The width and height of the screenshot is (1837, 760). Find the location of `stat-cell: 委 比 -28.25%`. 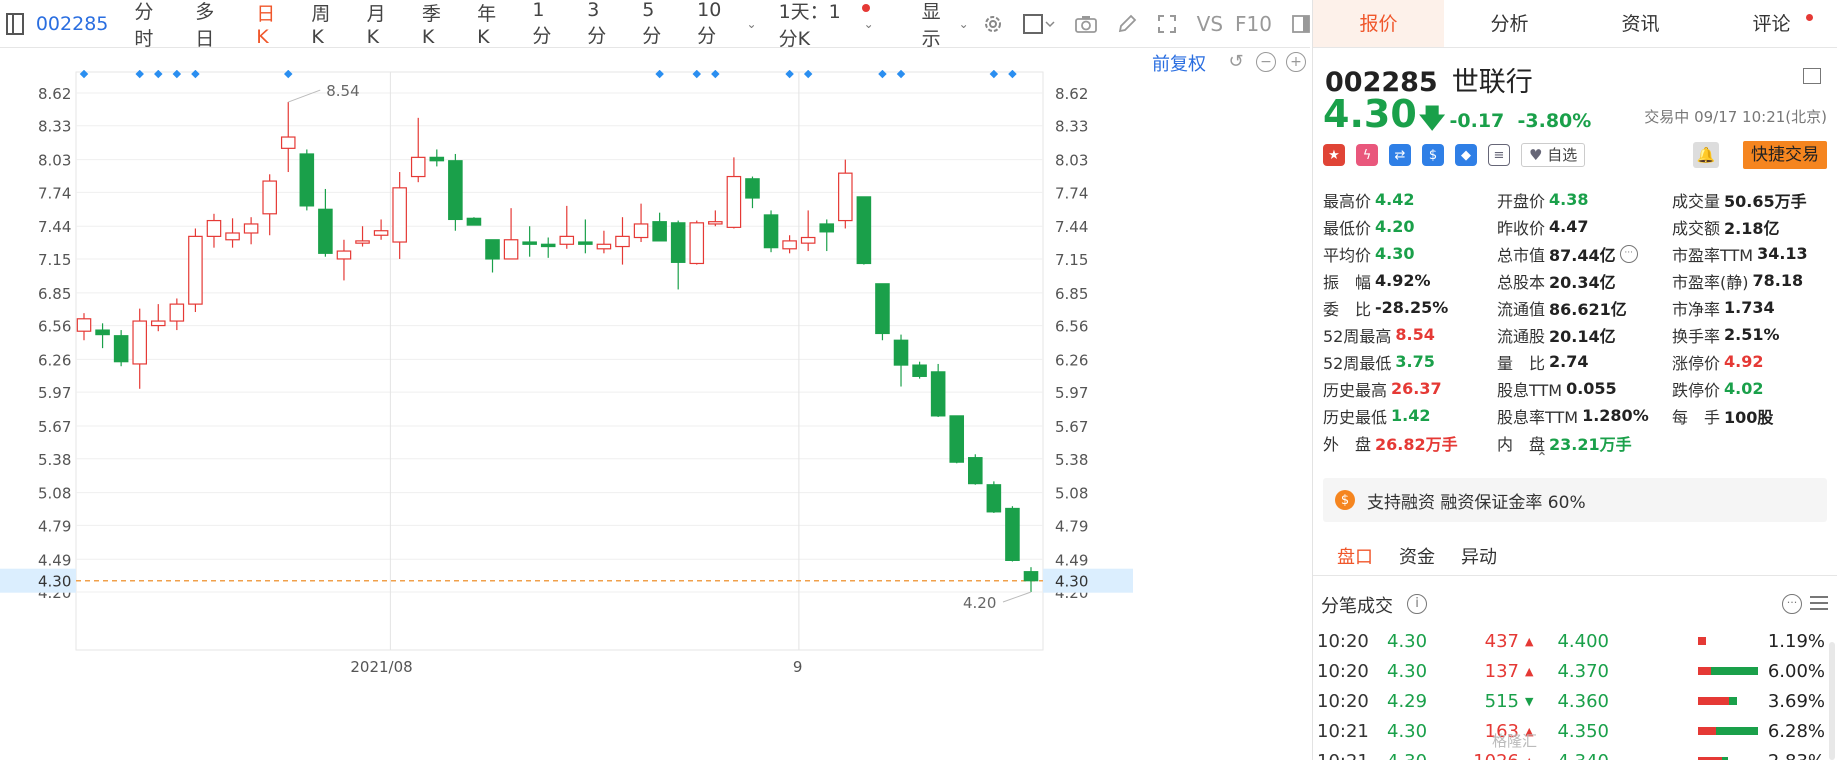

stat-cell: 委 比 -28.25% is located at coordinates (1410, 308).